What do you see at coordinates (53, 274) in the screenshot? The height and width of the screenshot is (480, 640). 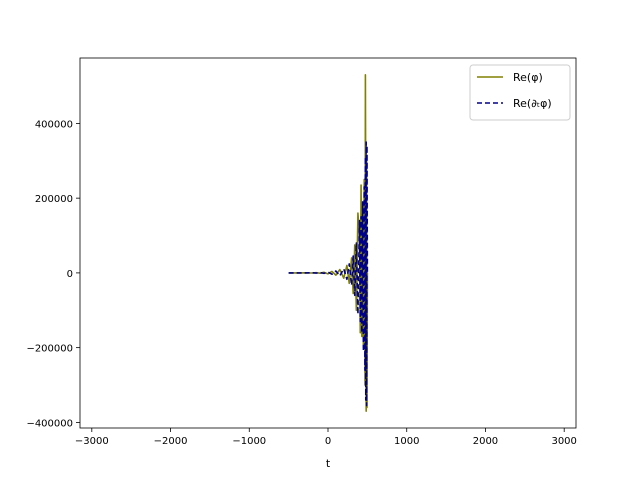 I see `y-axis: −400000 −200000 0 200000 400000` at bounding box center [53, 274].